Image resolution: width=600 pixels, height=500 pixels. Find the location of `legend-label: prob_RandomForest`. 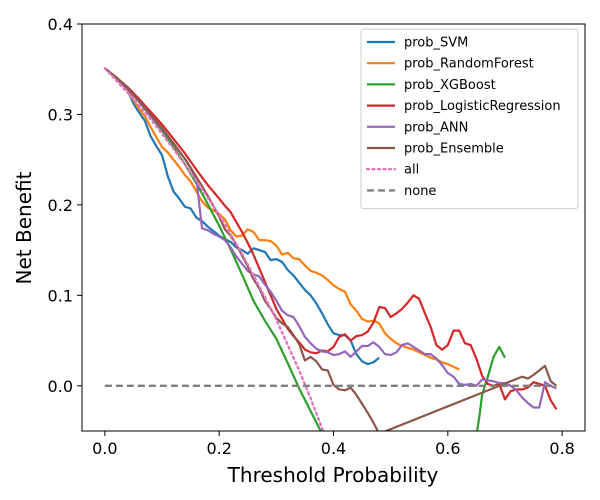

legend-label: prob_RandomForest is located at coordinates (469, 64).